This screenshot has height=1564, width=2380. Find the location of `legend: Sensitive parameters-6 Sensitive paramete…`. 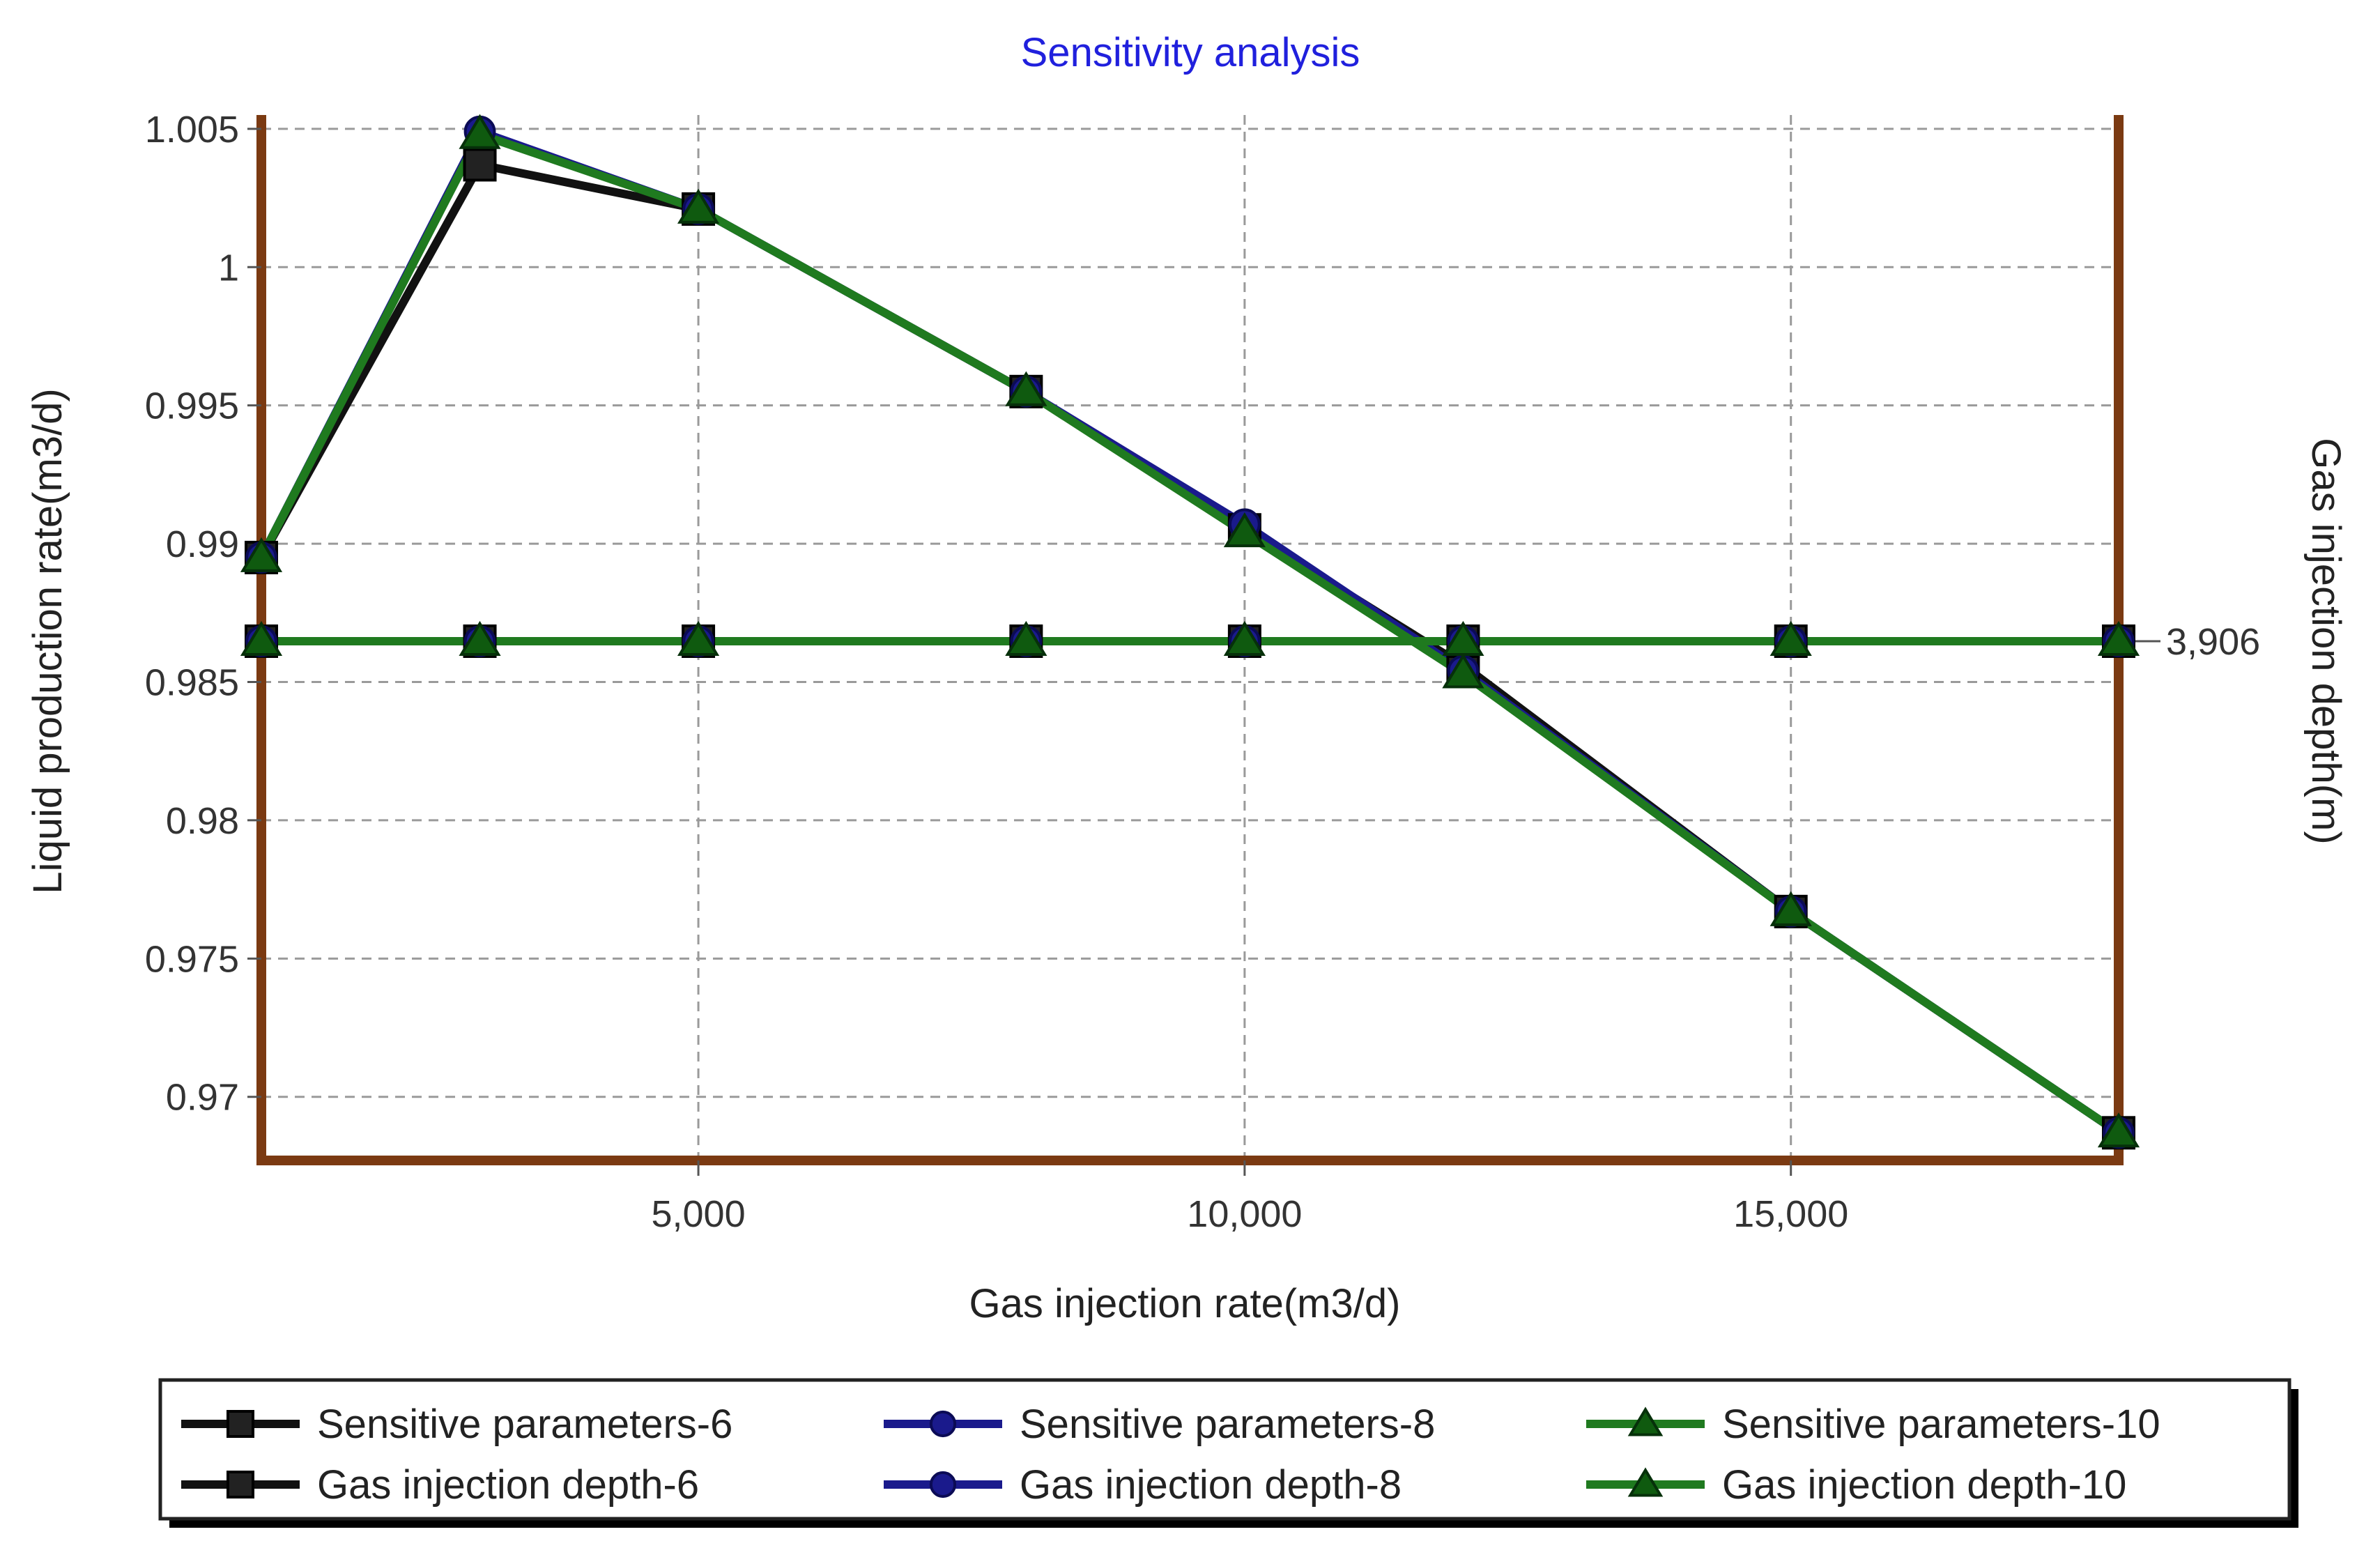

legend: Sensitive parameters-6 Sensitive paramete… is located at coordinates (1228, 1453).